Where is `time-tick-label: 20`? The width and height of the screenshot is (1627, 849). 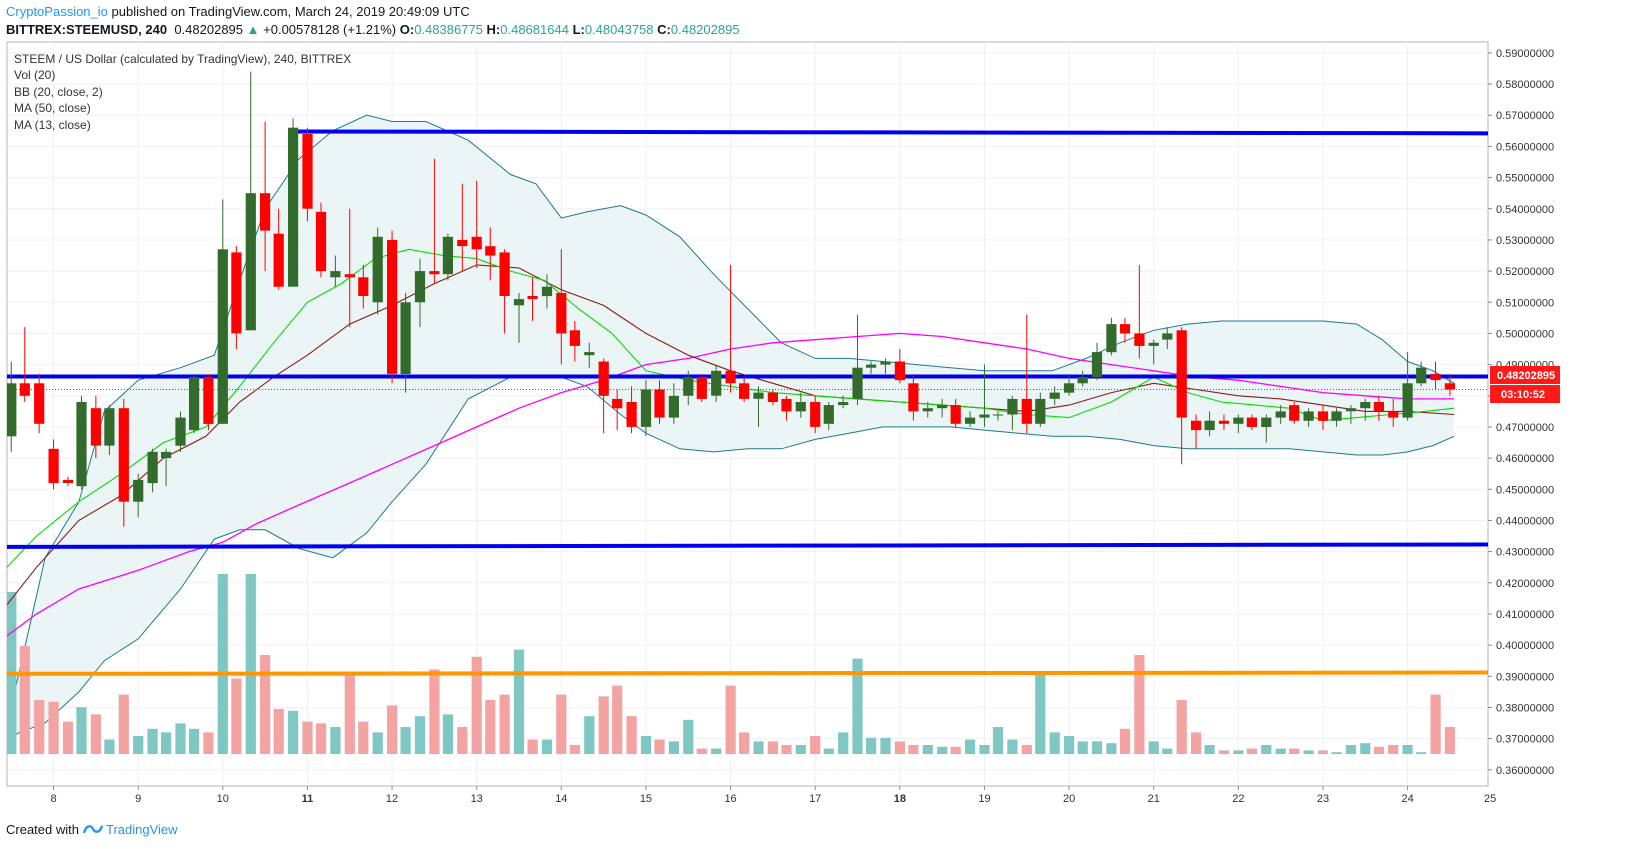 time-tick-label: 20 is located at coordinates (1069, 799).